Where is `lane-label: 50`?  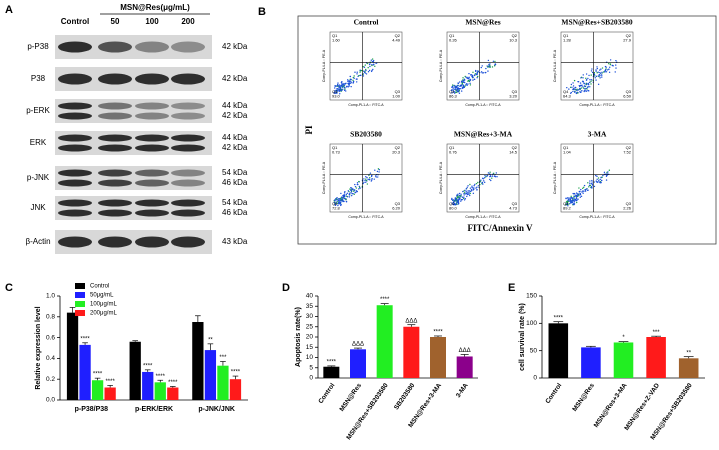 lane-label: 50 is located at coordinates (115, 21).